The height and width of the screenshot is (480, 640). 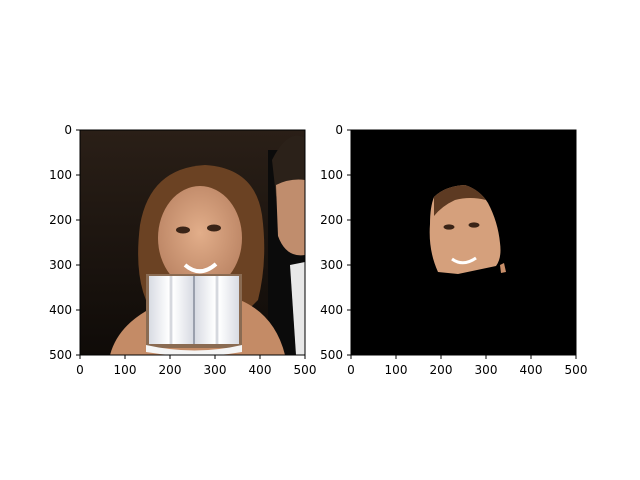 What do you see at coordinates (215, 370) in the screenshot?
I see `left-x-tick-label: 300` at bounding box center [215, 370].